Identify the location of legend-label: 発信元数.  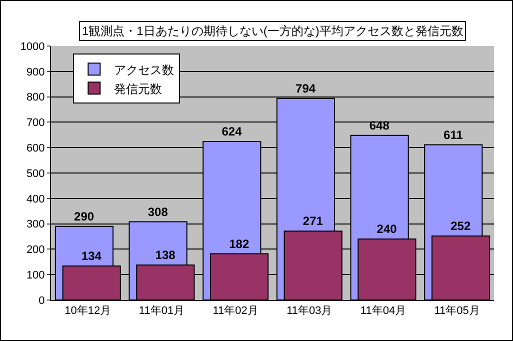
(138, 89).